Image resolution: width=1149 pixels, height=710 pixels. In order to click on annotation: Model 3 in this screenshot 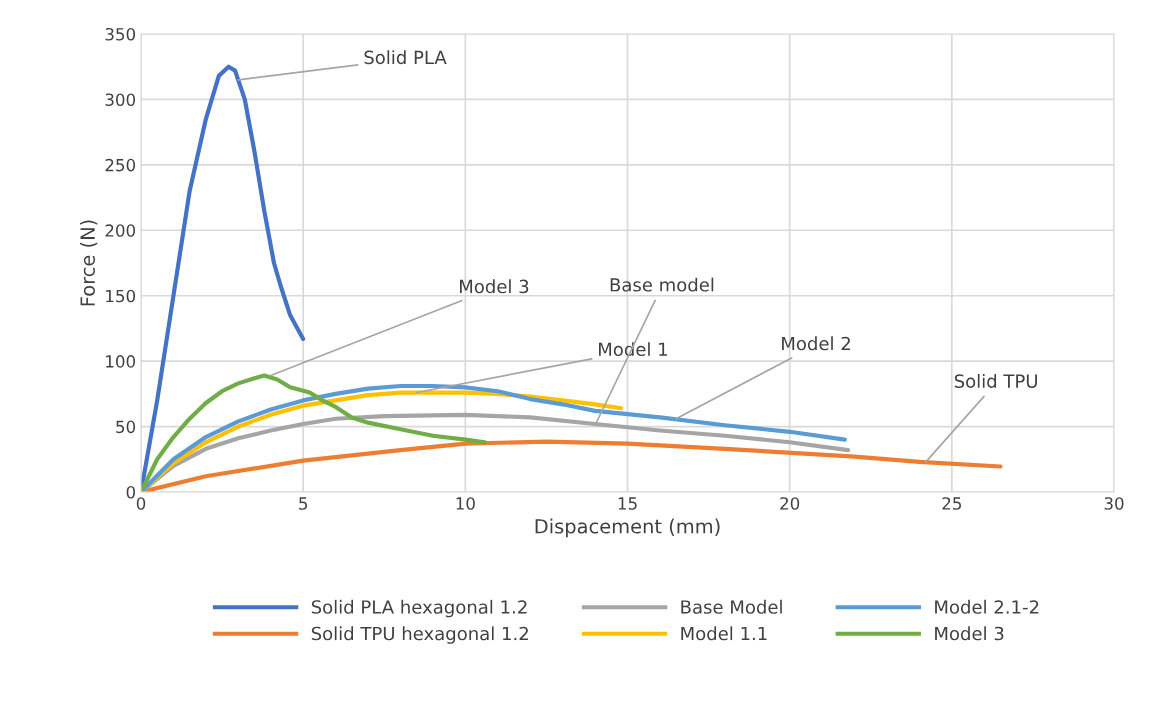, I will do `click(494, 286)`.